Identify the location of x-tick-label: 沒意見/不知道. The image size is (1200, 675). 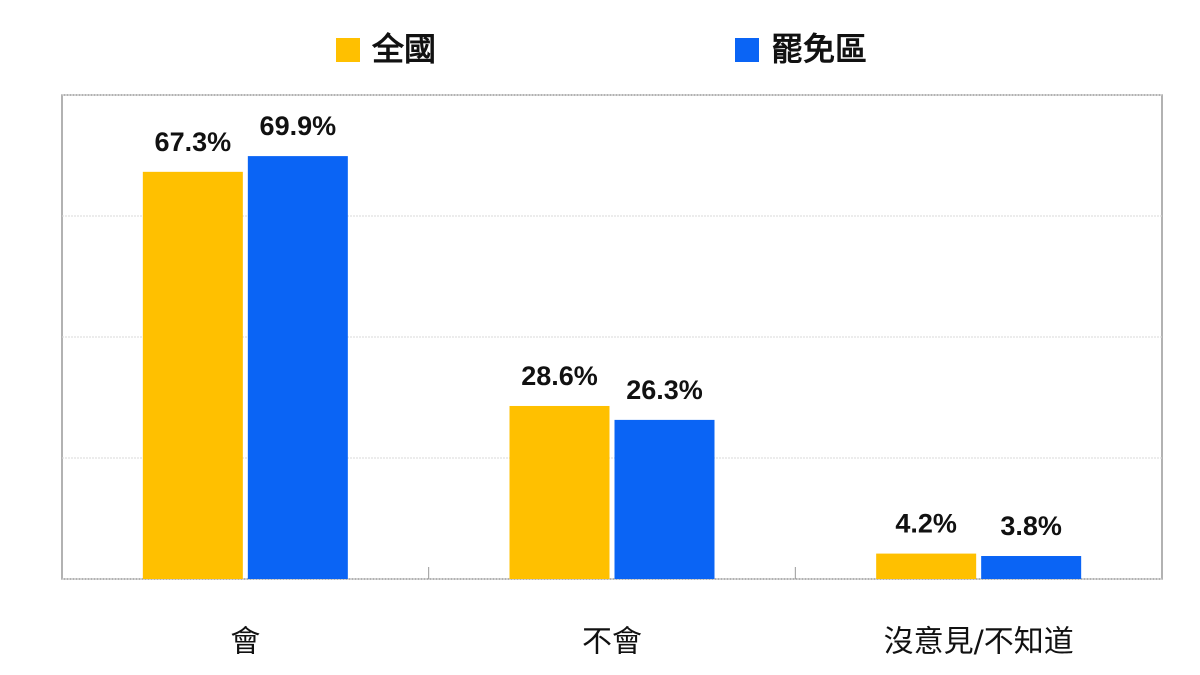
(979, 642).